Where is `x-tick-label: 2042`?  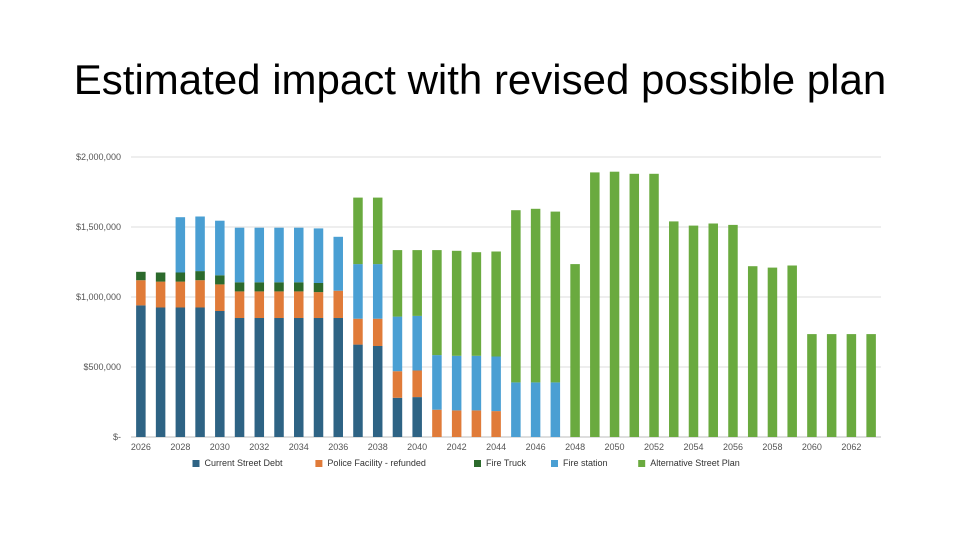 x-tick-label: 2042 is located at coordinates (457, 447).